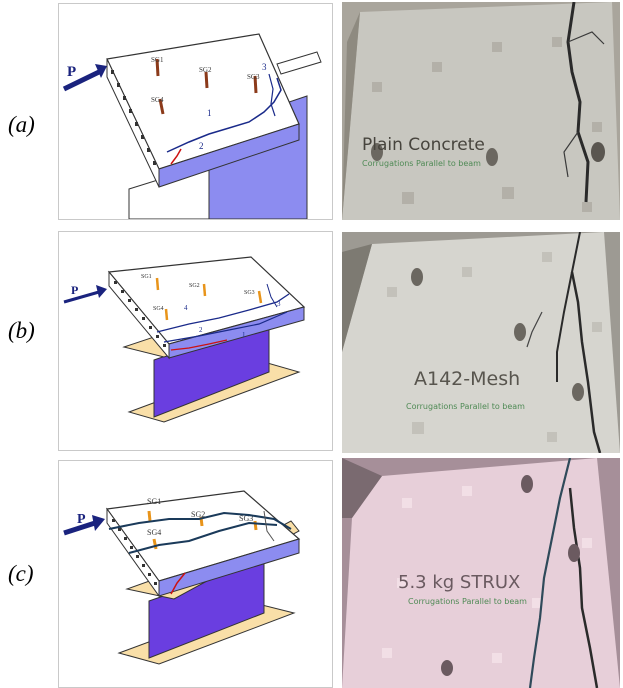 The height and width of the screenshot is (688, 623). Describe the element at coordinates (459, 582) in the screenshot. I see `photo-handwriting-main: 5.3 kg STRUX` at that location.